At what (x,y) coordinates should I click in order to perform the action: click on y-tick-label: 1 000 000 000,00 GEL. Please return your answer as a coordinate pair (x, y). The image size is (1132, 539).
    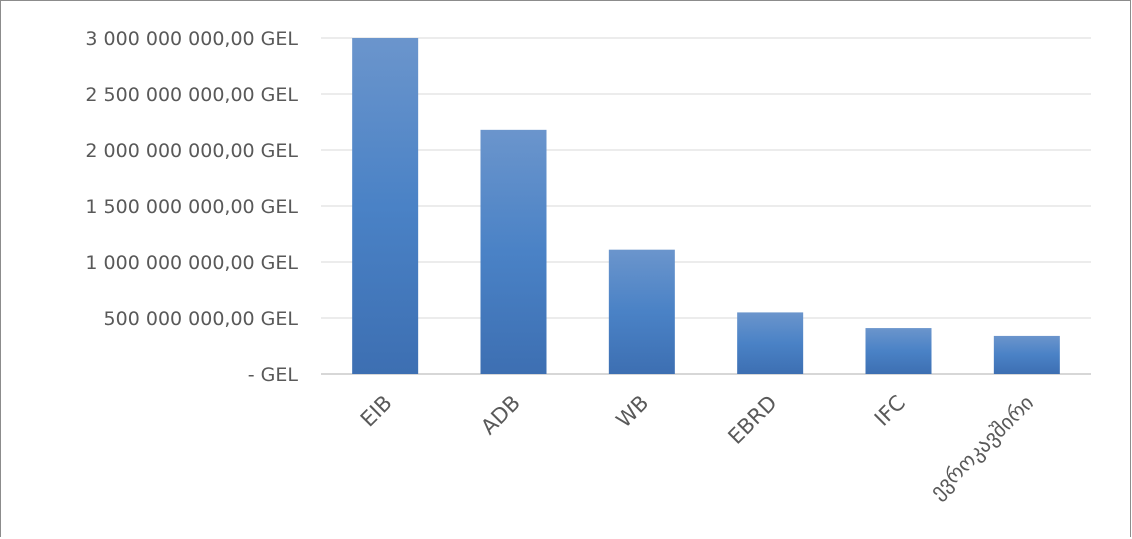
    Looking at the image, I should click on (191, 263).